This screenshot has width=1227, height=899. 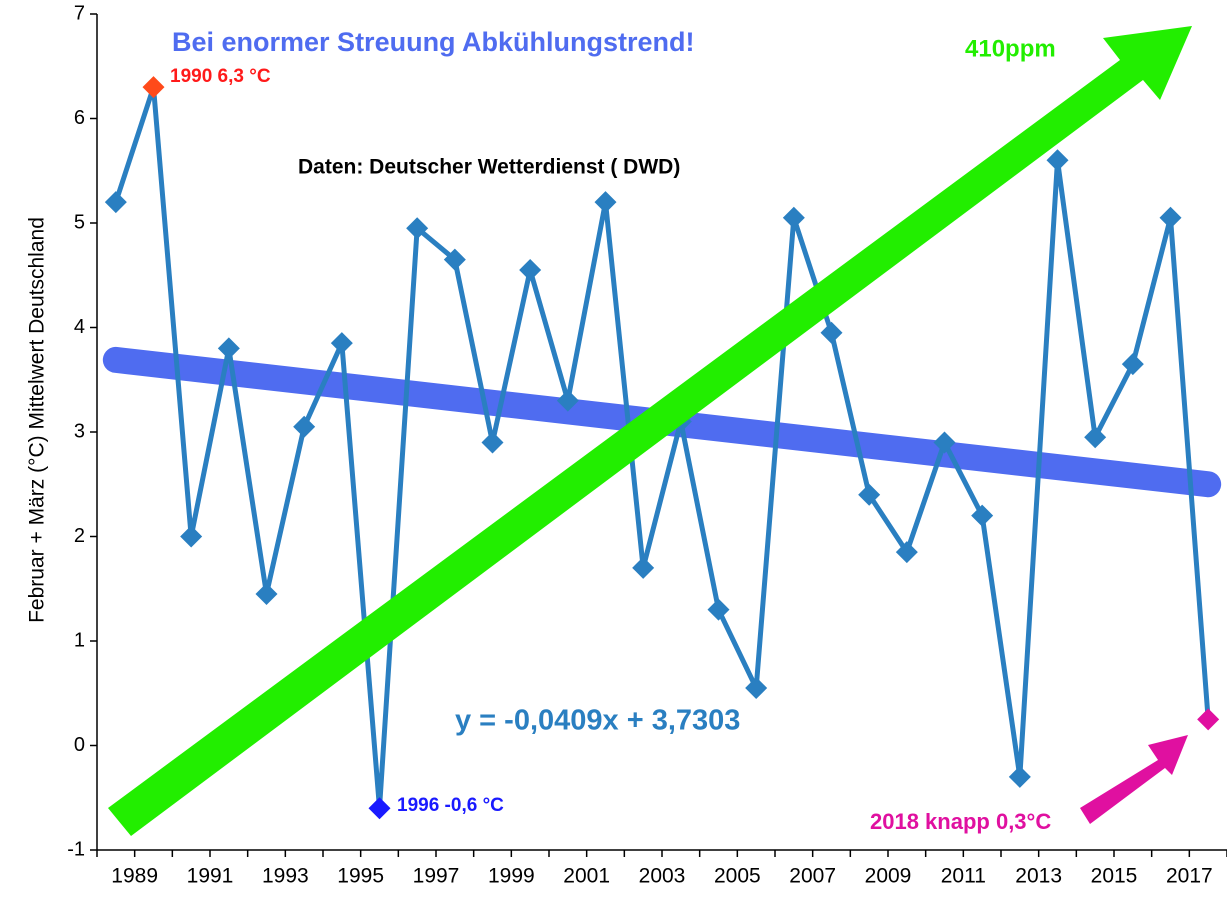 I want to click on x-tick-label: 1995, so click(x=360, y=876).